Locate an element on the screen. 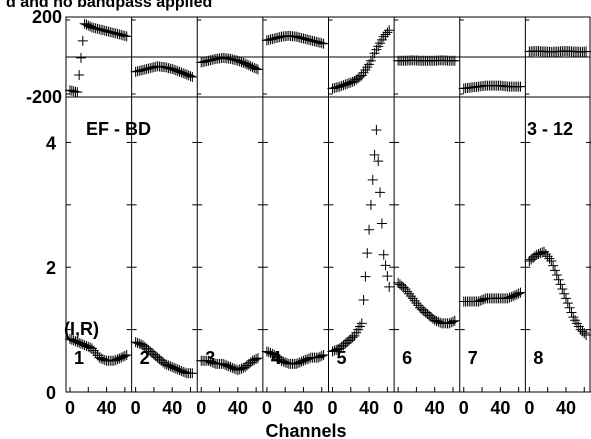 This screenshot has height=439, width=591. phase-ytick-label: -200 is located at coordinates (44, 97).